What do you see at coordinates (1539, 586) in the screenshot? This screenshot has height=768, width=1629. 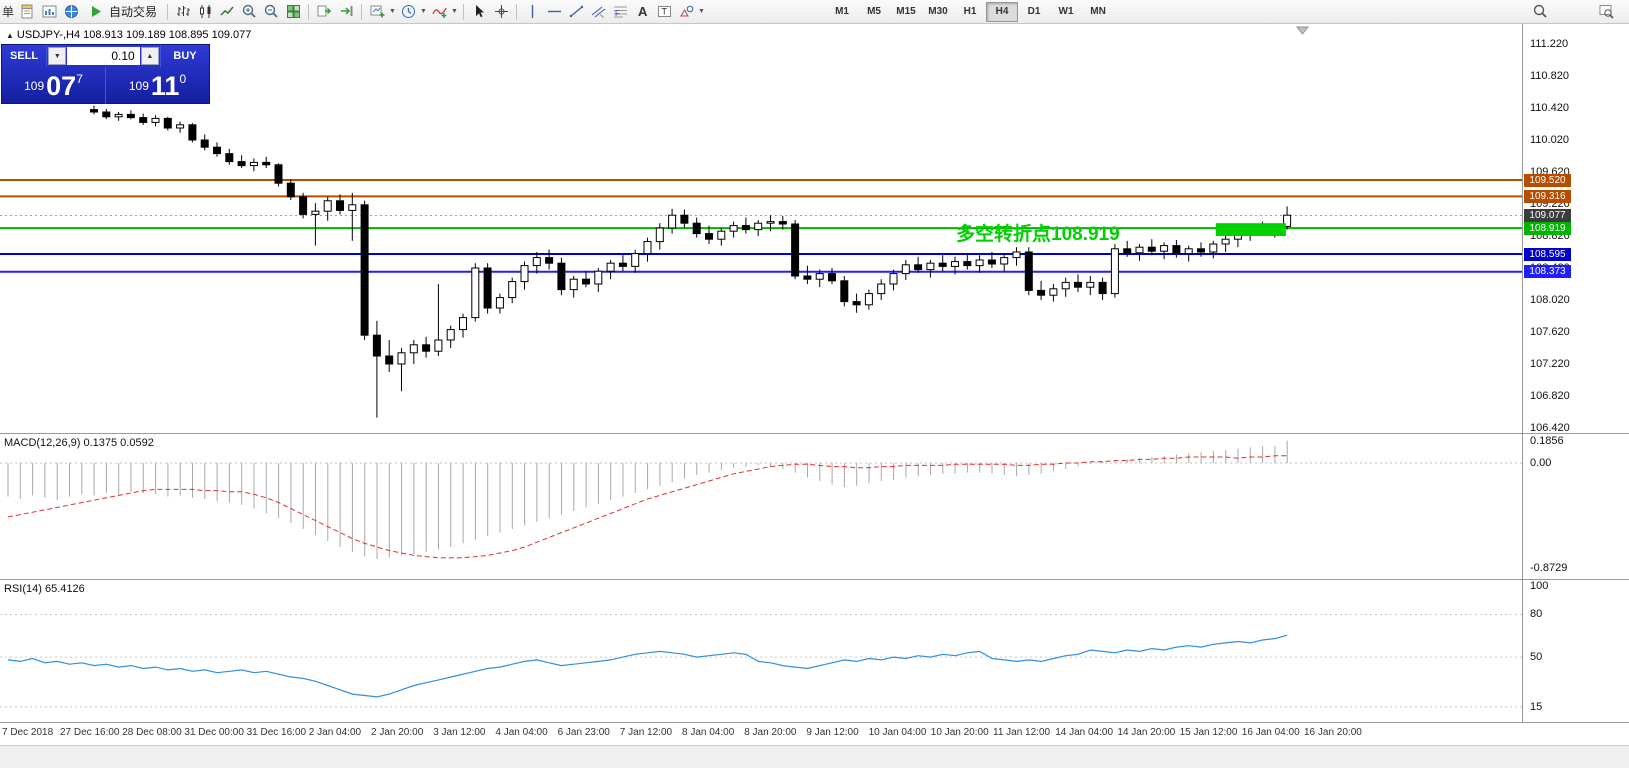 I see `rsi-tick: 100` at bounding box center [1539, 586].